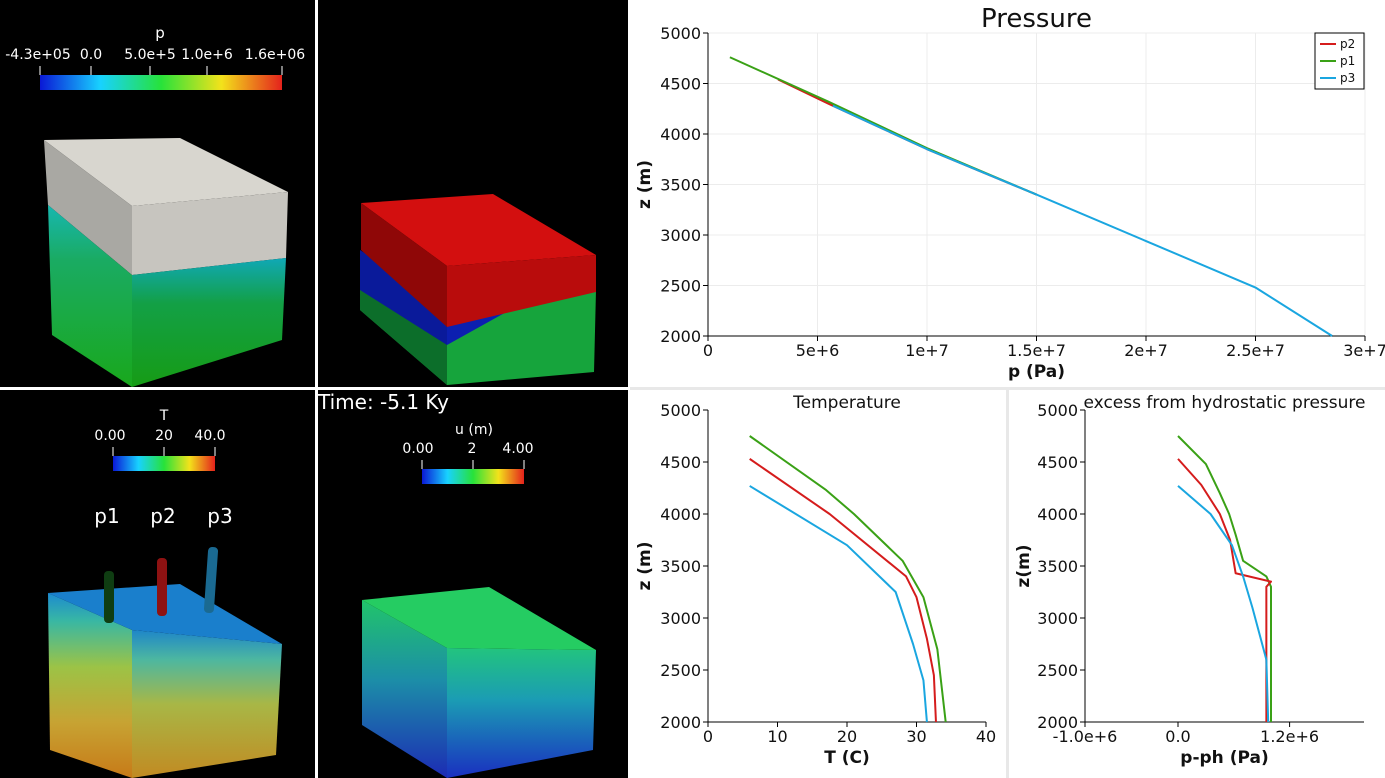  I want to click on legend-label: p2, so click(1347, 44).